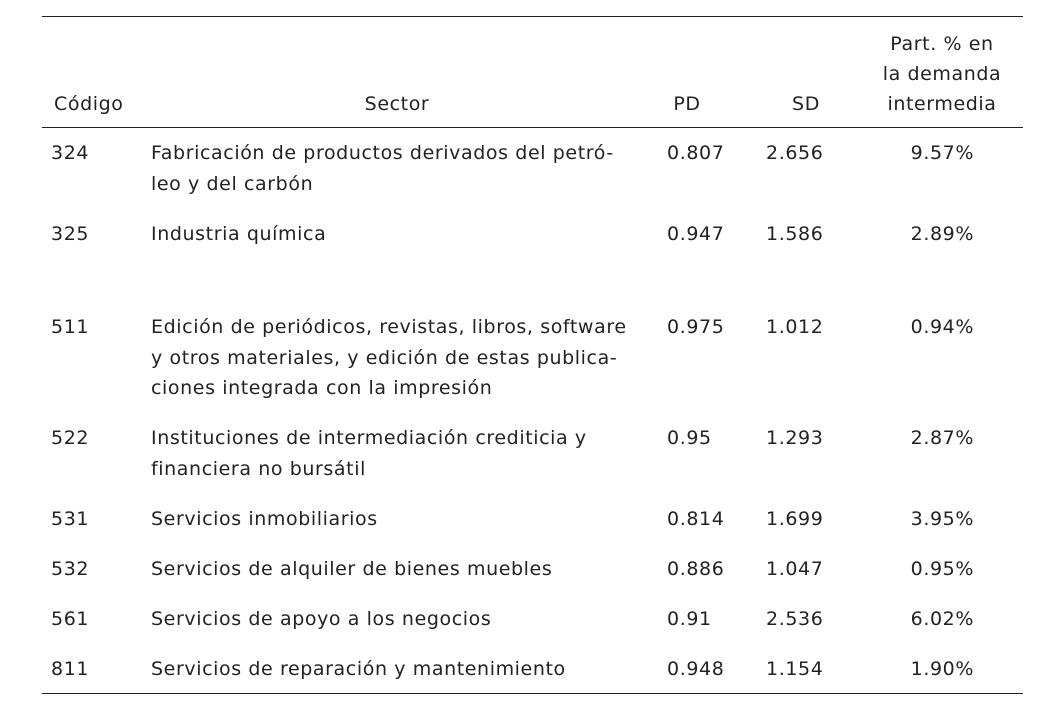 Image resolution: width=1045 pixels, height=708 pixels. I want to click on row-sd: 2.536, so click(795, 619).